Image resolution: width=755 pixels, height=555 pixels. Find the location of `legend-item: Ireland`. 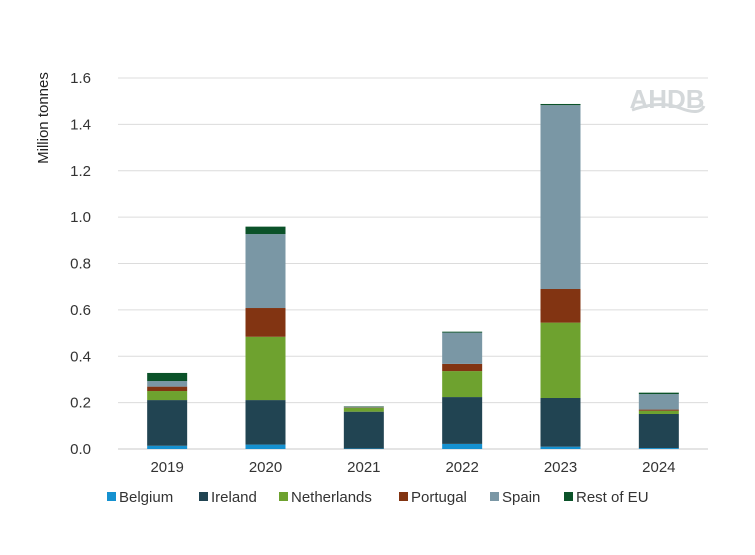

legend-item: Ireland is located at coordinates (228, 497).